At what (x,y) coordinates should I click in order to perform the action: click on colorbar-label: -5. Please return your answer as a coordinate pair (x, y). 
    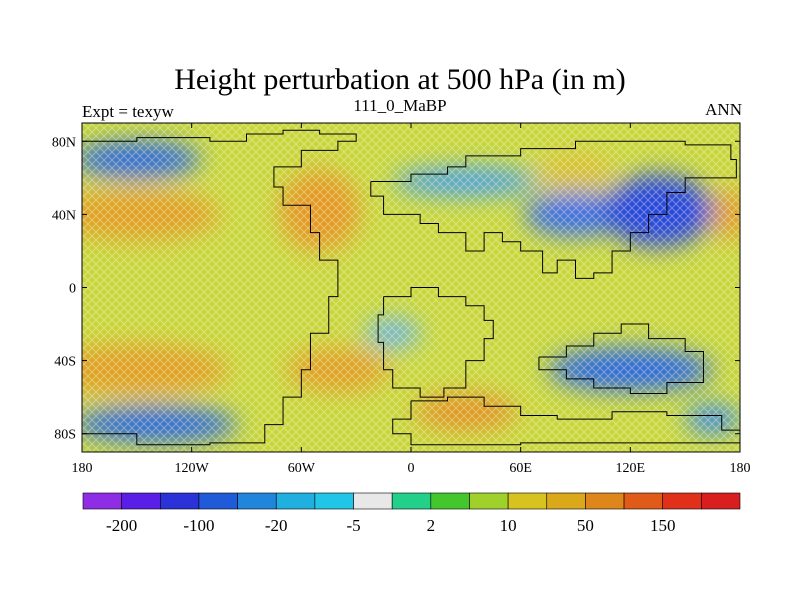
    Looking at the image, I should click on (353, 525).